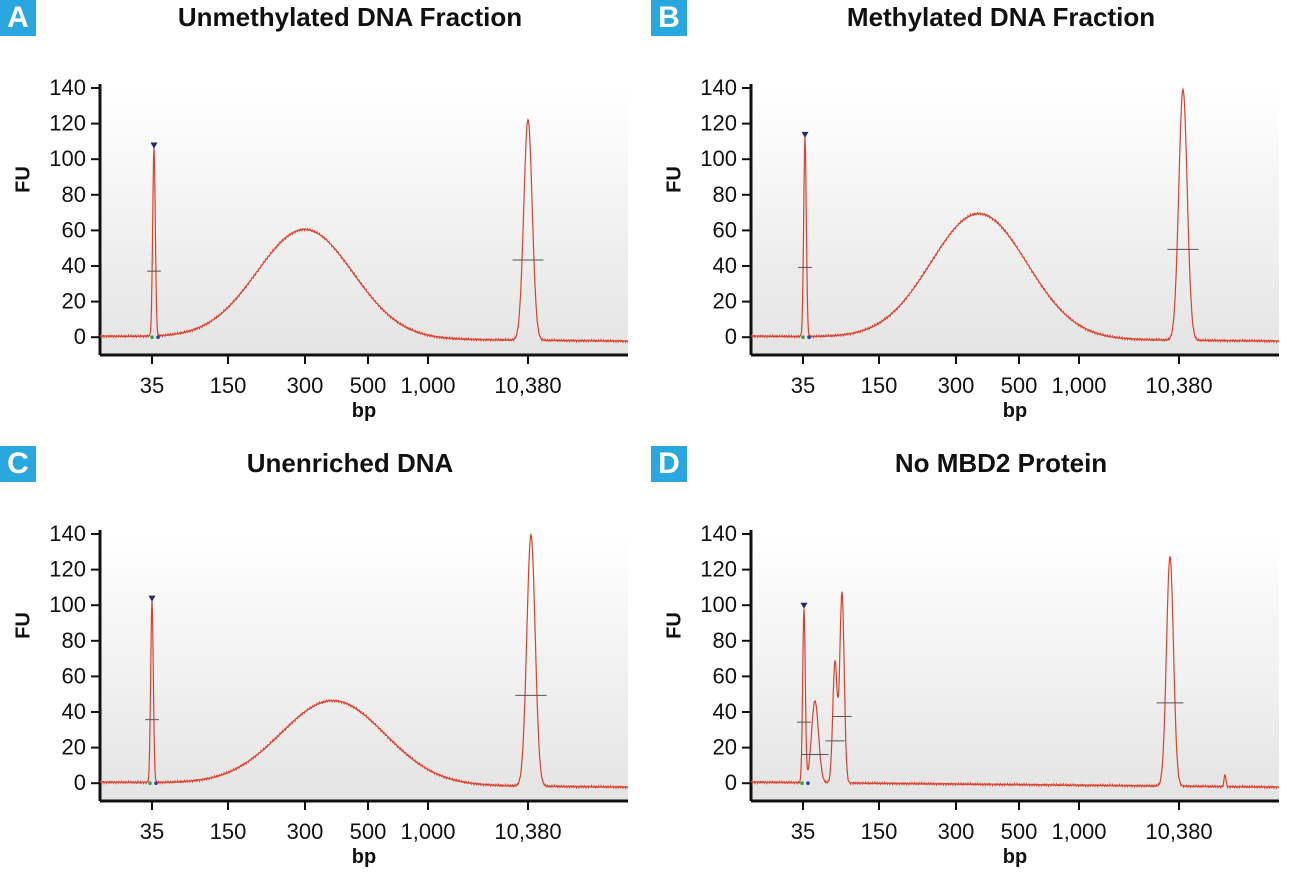  Describe the element at coordinates (669, 464) in the screenshot. I see `panel-badge: D` at that location.